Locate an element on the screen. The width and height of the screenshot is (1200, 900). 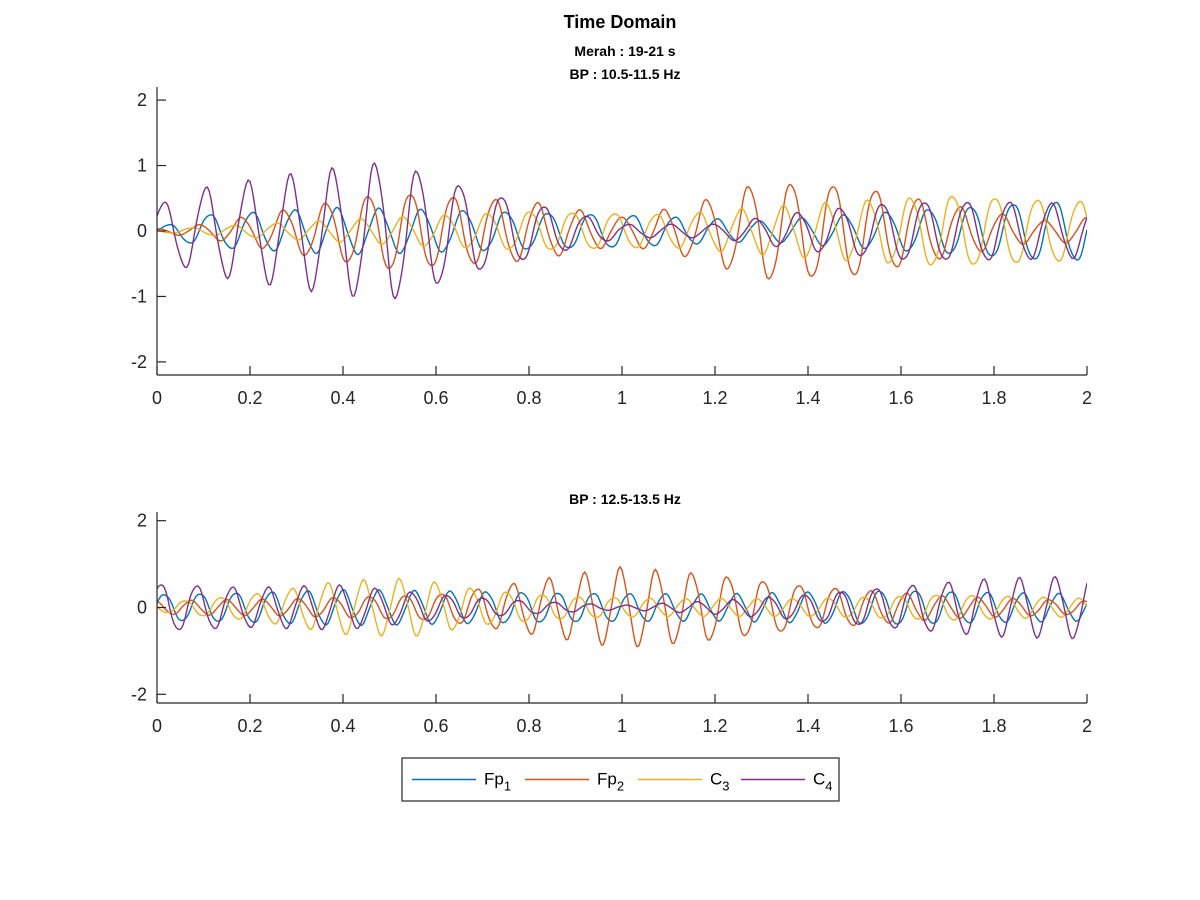
legend-label-subscript: 4 is located at coordinates (828, 786).